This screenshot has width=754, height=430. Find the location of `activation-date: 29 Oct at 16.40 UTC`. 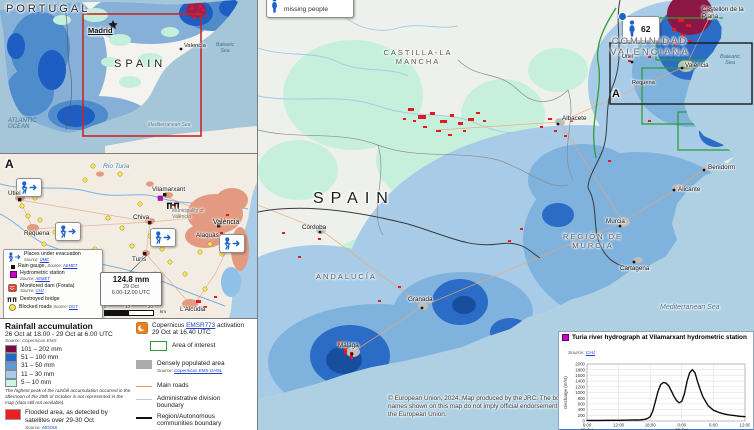

activation-date: 29 Oct at 16.40 UTC is located at coordinates (181, 333).